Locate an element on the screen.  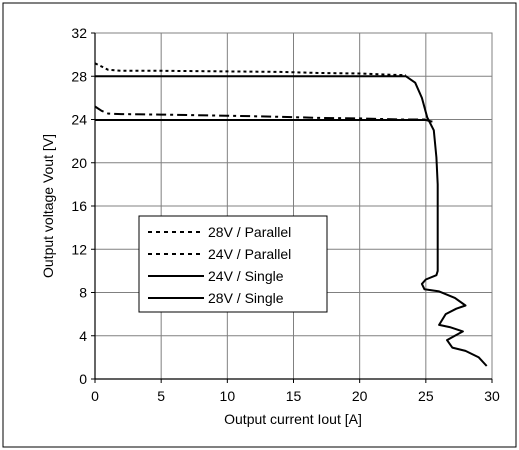
y-tick-label: 4 is located at coordinates (83, 336).